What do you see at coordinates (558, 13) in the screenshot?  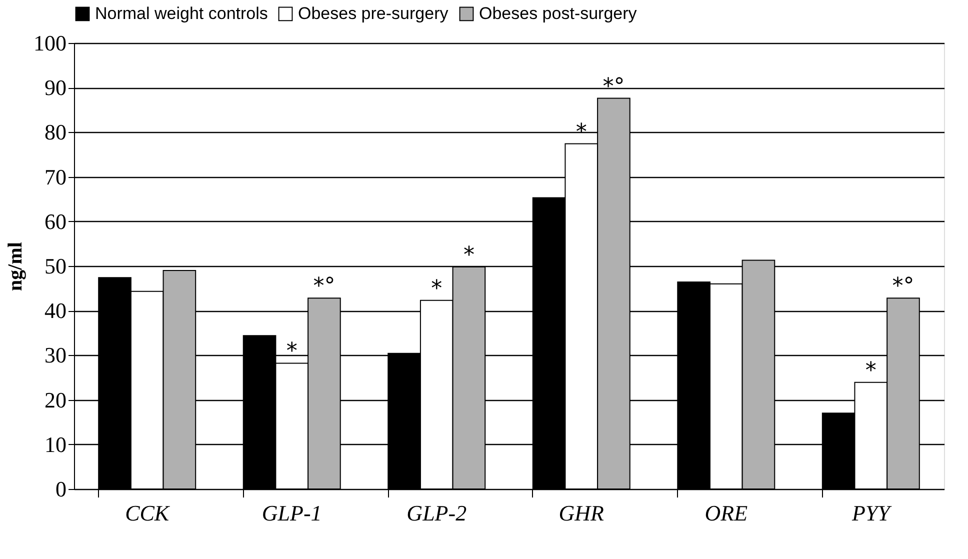 I see `legend-label: Obeses post-surgery` at bounding box center [558, 13].